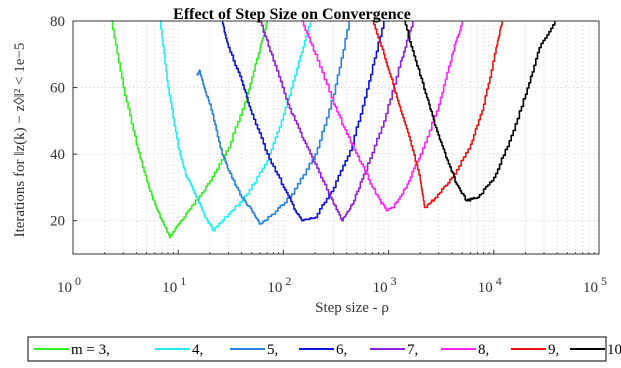 Image resolution: width=621 pixels, height=368 pixels. Describe the element at coordinates (183, 281) in the screenshot. I see `x-tick-exponent: 1` at that location.